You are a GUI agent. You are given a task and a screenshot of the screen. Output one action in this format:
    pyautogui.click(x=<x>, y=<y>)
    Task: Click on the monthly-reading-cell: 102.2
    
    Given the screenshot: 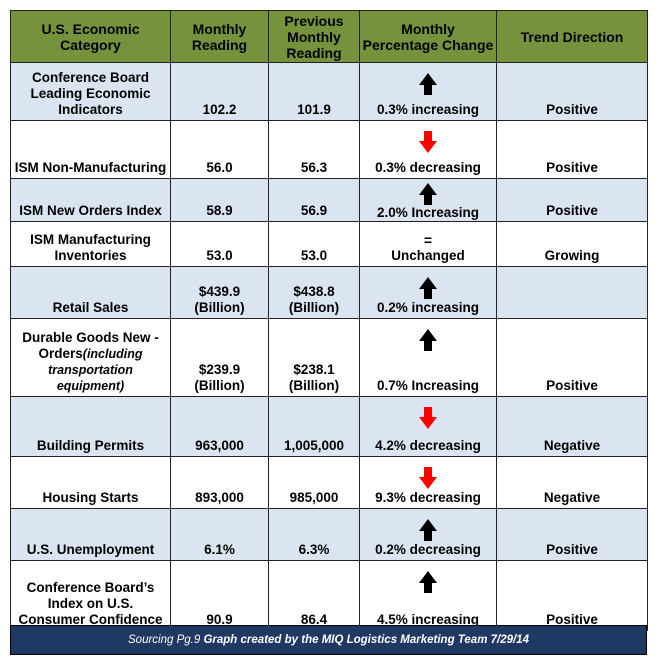 What is the action you would take?
    pyautogui.click(x=219, y=91)
    